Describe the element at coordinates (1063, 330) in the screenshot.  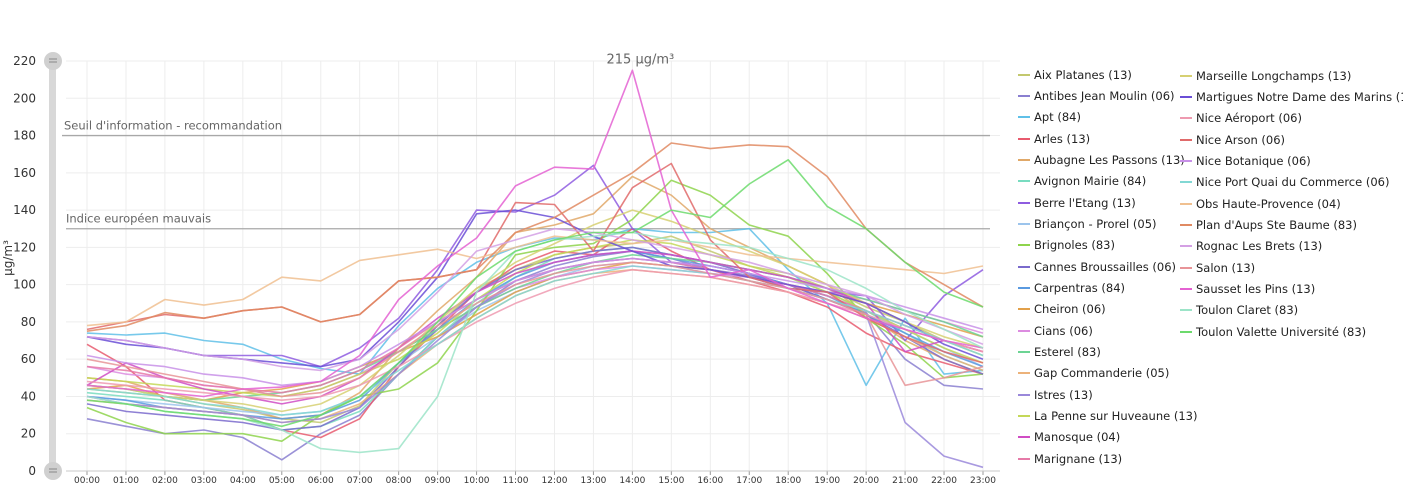
I see `legend-label: Cians (06)` at that location.